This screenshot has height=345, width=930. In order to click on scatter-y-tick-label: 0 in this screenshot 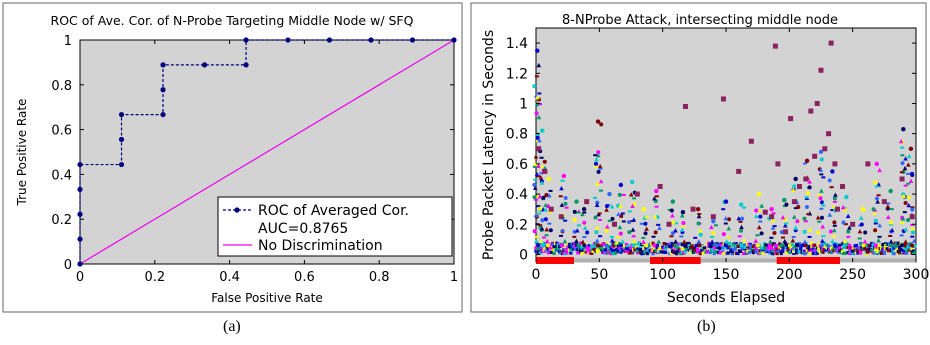, I will do `click(523, 255)`.